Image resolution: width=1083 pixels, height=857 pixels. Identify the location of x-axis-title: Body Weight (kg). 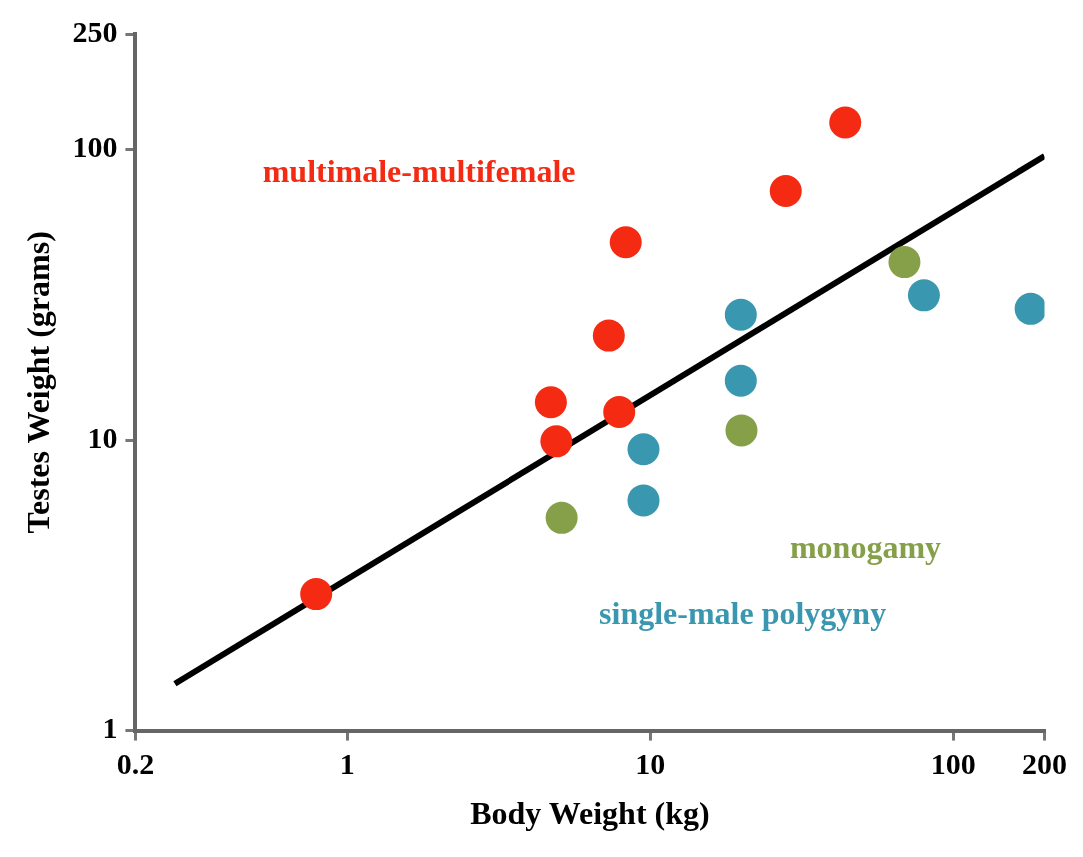
(590, 813).